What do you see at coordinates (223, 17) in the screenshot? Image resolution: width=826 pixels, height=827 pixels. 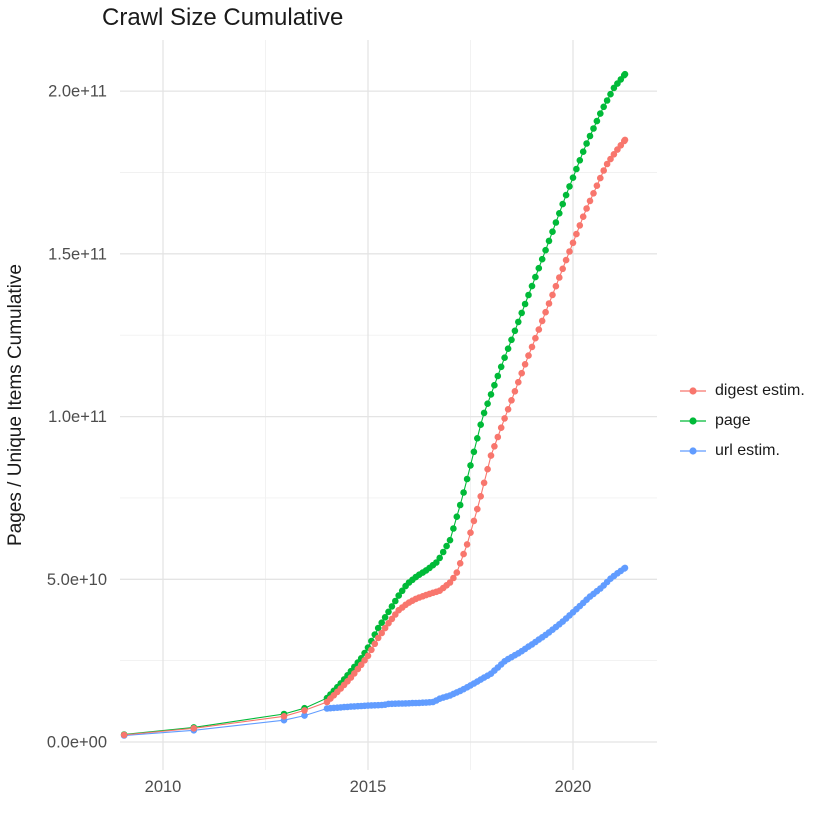 I see `chart-title: Crawl Size Cumulative` at bounding box center [223, 17].